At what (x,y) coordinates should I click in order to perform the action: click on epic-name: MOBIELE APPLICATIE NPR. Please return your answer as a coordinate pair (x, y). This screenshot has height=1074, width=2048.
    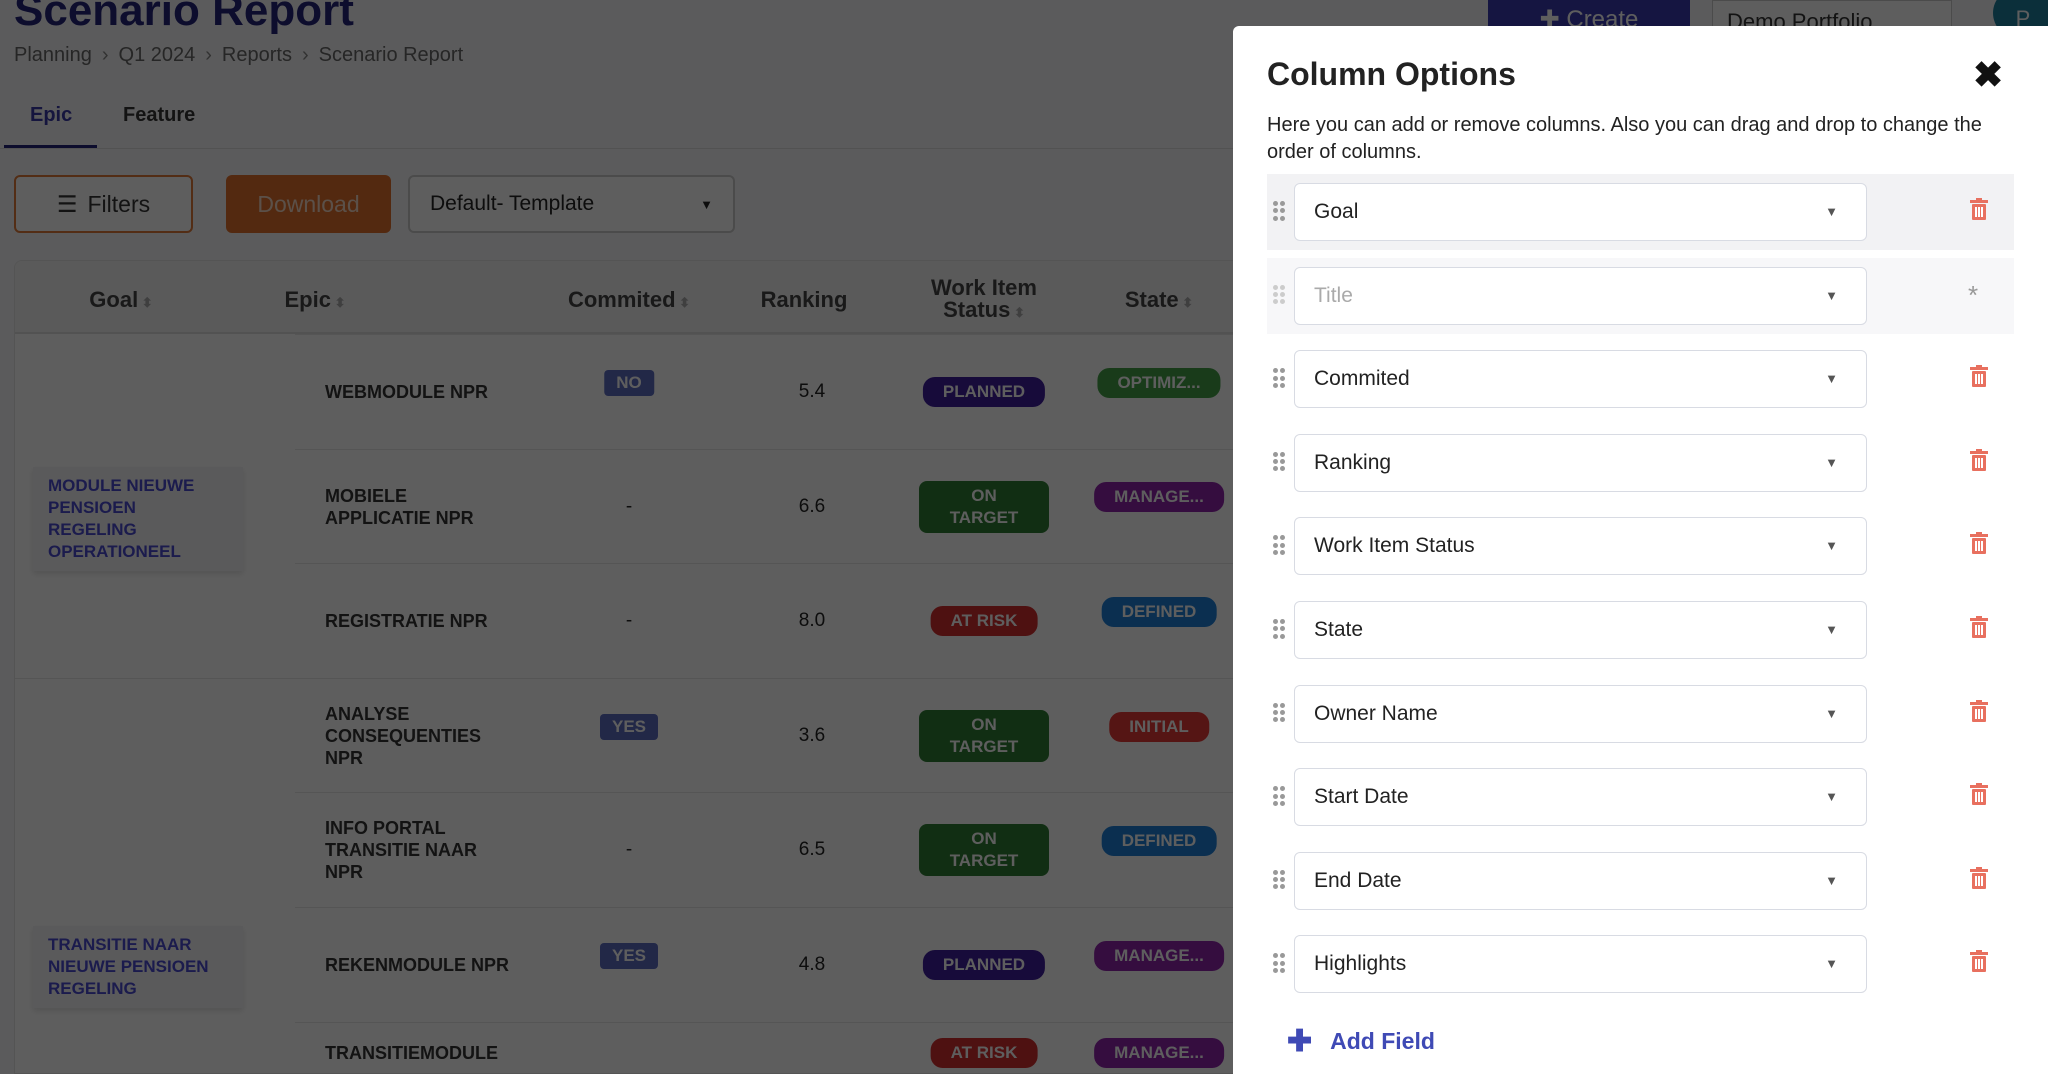
    Looking at the image, I should click on (399, 506).